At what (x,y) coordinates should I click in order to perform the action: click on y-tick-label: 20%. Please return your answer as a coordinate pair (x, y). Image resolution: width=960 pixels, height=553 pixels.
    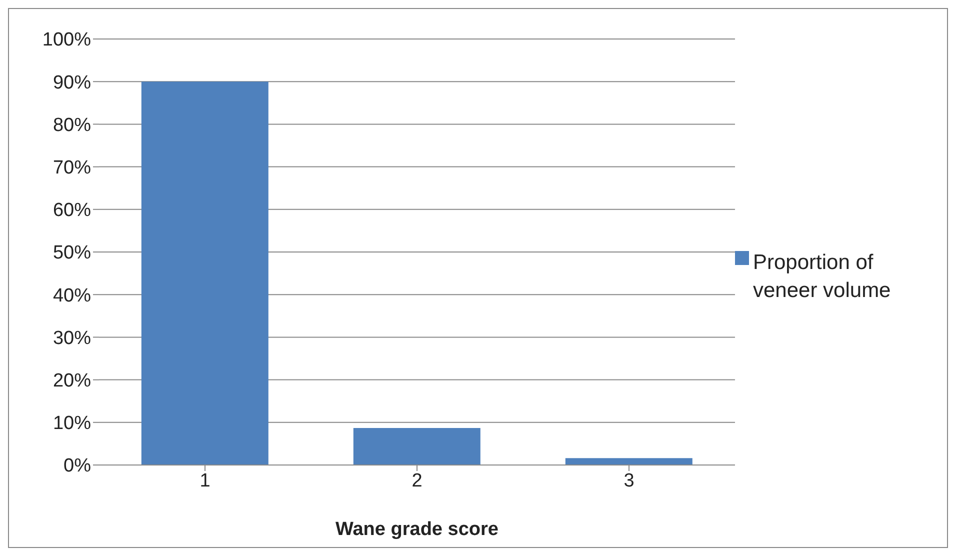
    Looking at the image, I should click on (72, 381).